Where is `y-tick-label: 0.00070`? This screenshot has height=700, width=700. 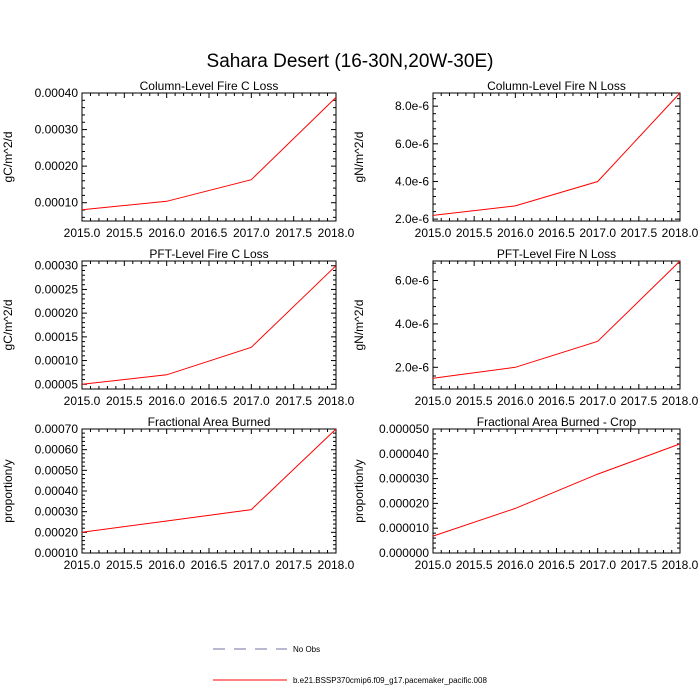 y-tick-label: 0.00070 is located at coordinates (57, 429).